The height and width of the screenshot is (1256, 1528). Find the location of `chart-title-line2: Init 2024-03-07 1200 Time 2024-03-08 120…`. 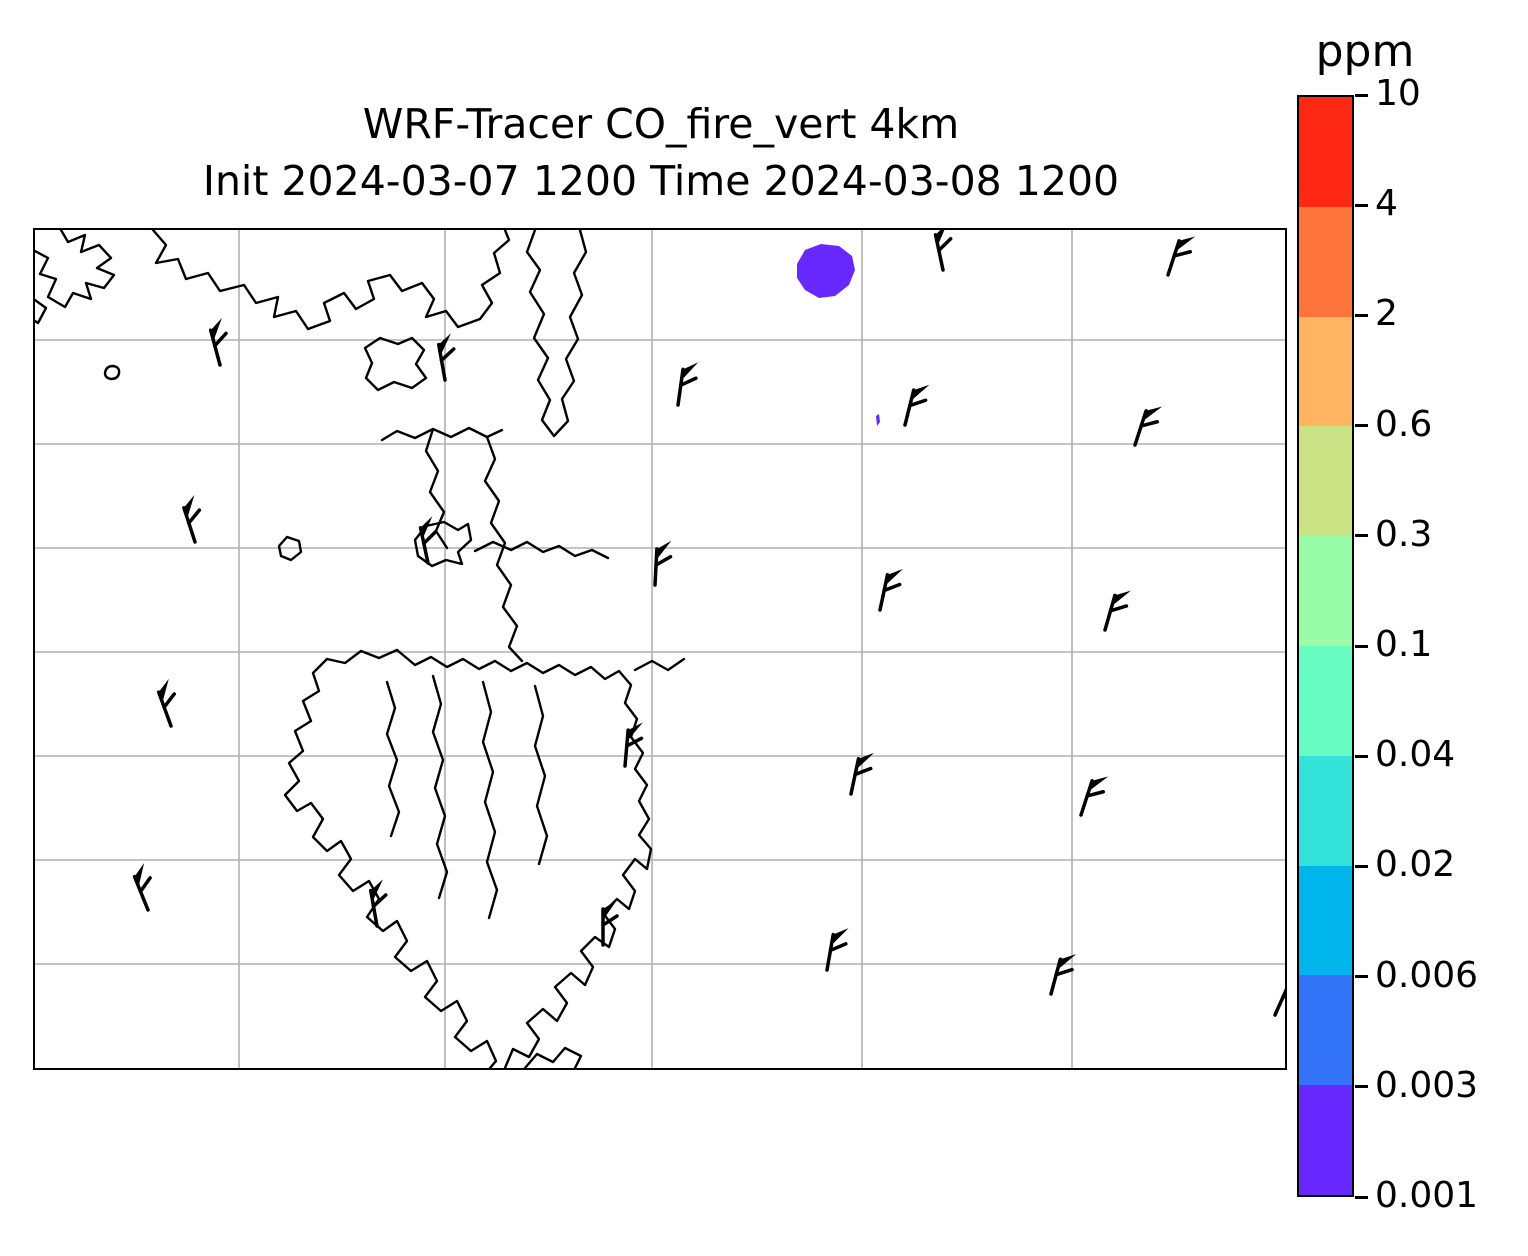

chart-title-line2: Init 2024-03-07 1200 Time 2024-03-08 120… is located at coordinates (661, 180).